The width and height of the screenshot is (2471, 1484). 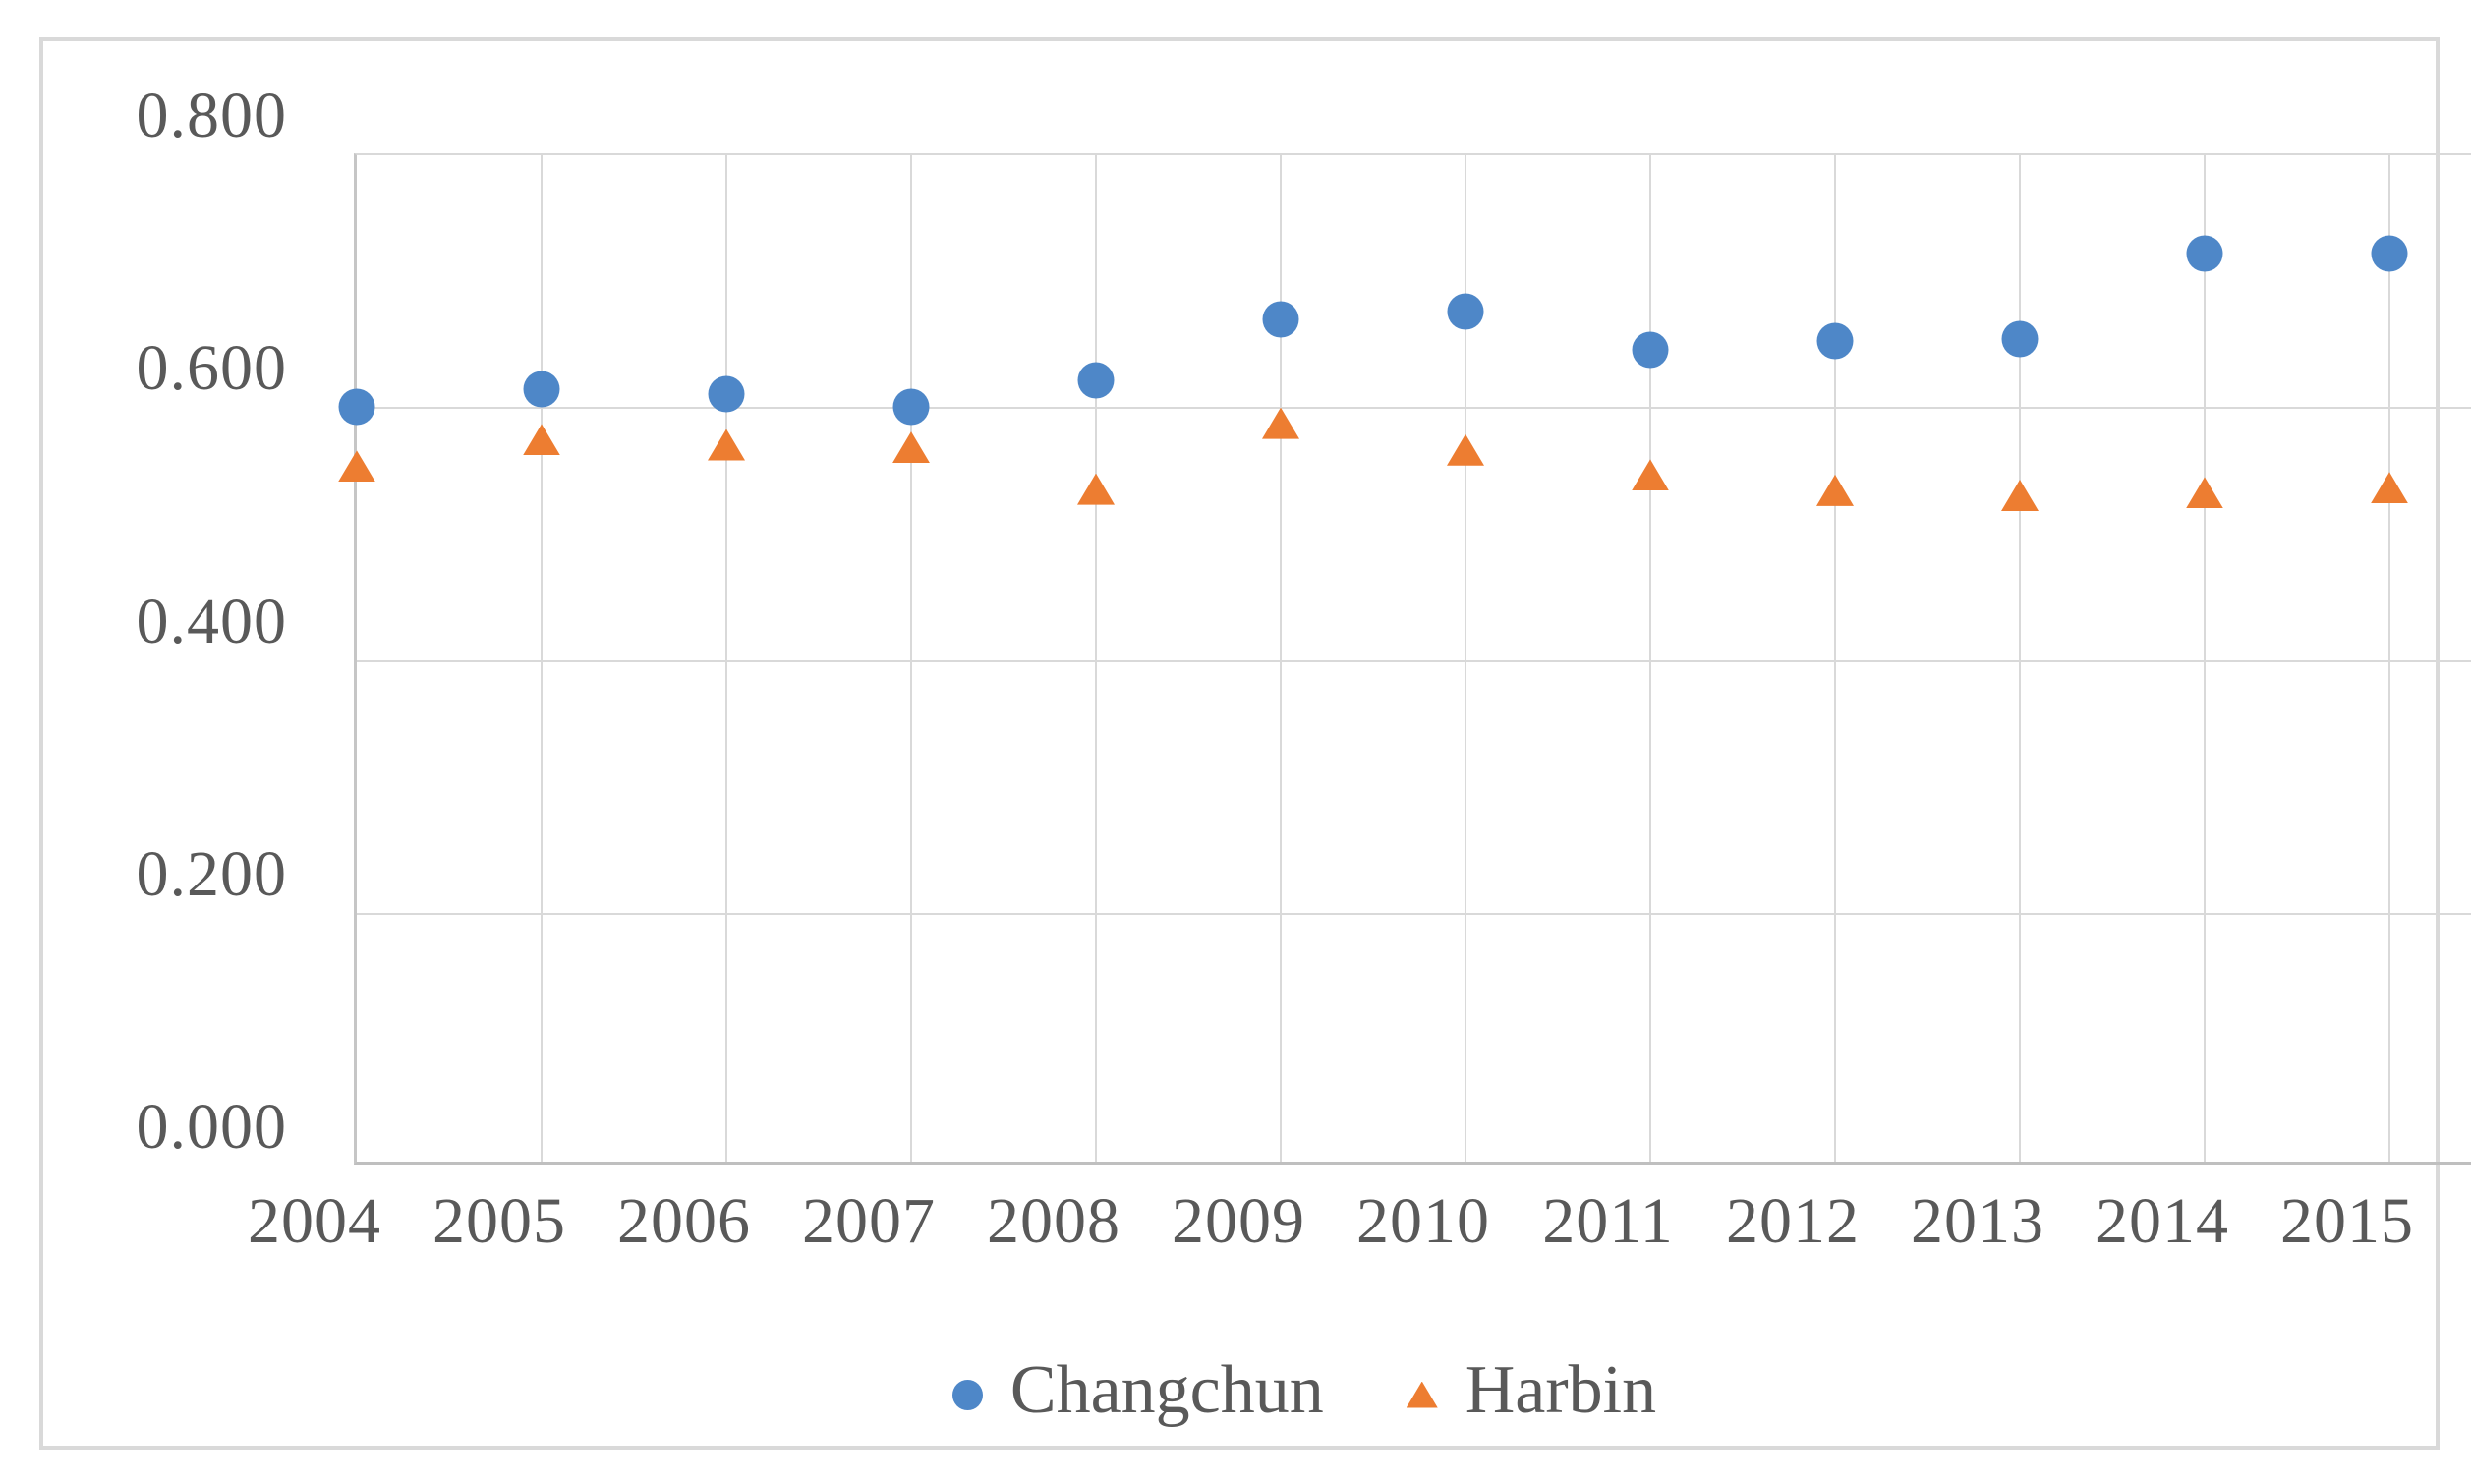 I want to click on x-axis-tick-label: 2006, so click(x=684, y=1221).